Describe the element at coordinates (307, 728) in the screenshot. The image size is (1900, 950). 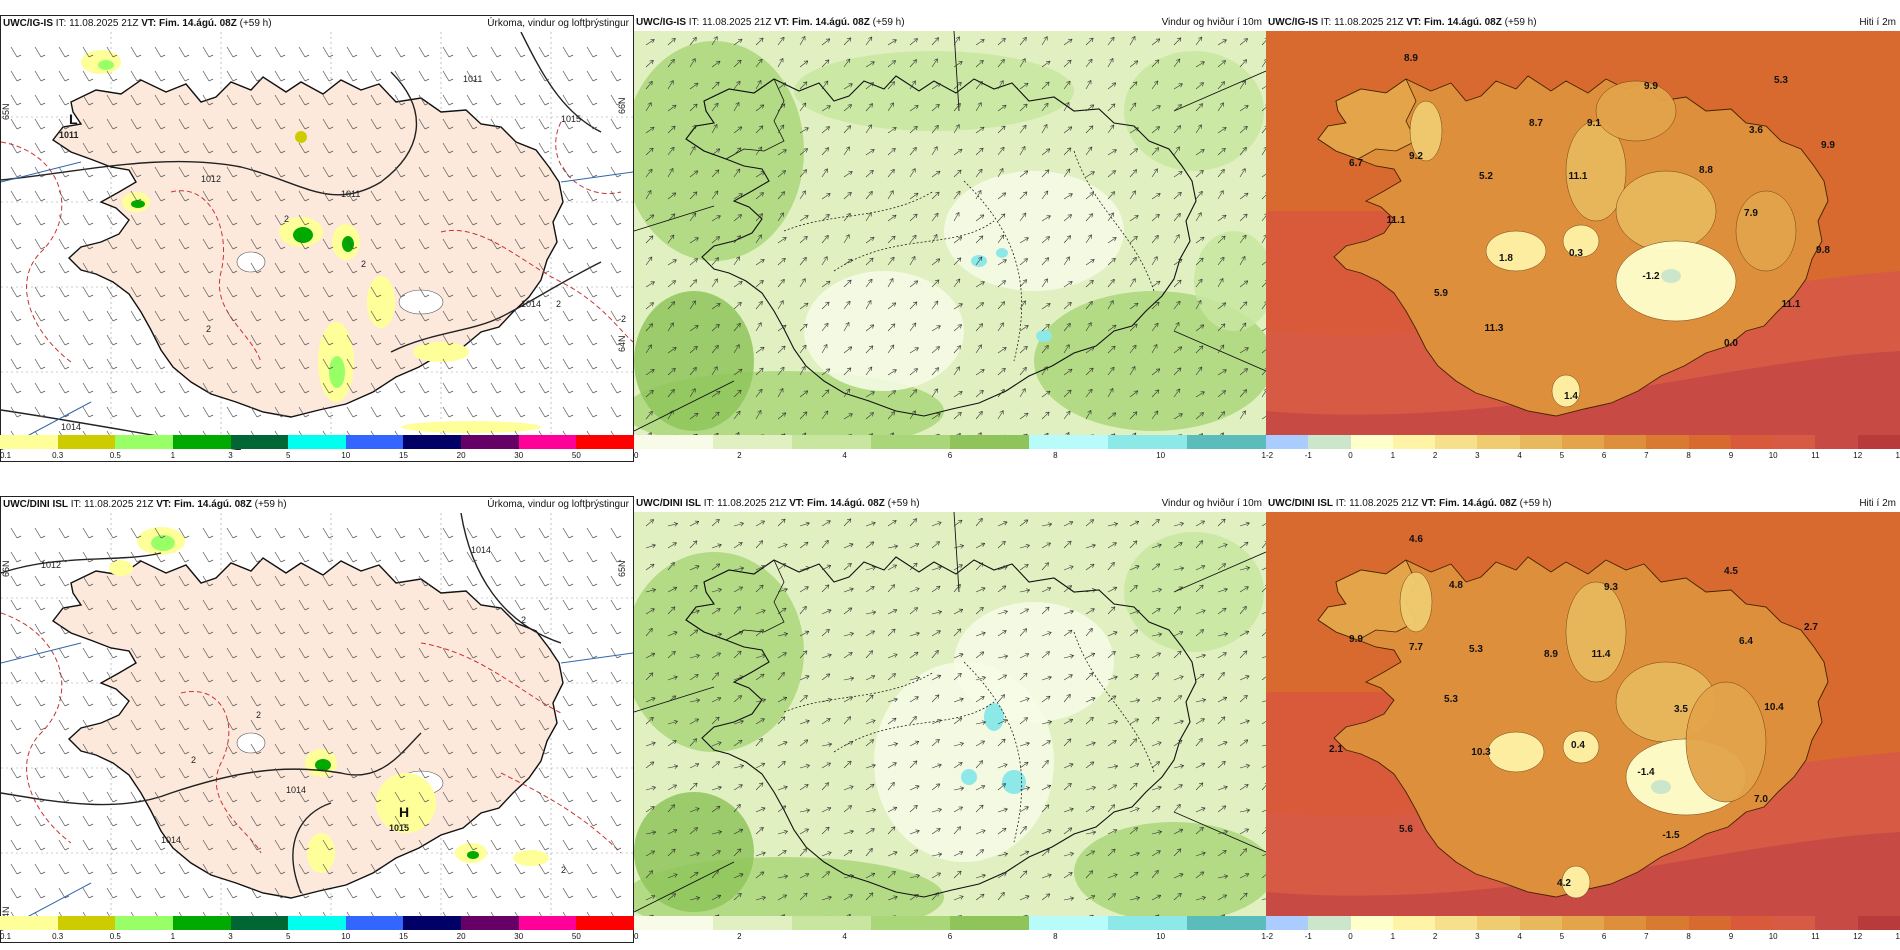
I see `land-iceland` at that location.